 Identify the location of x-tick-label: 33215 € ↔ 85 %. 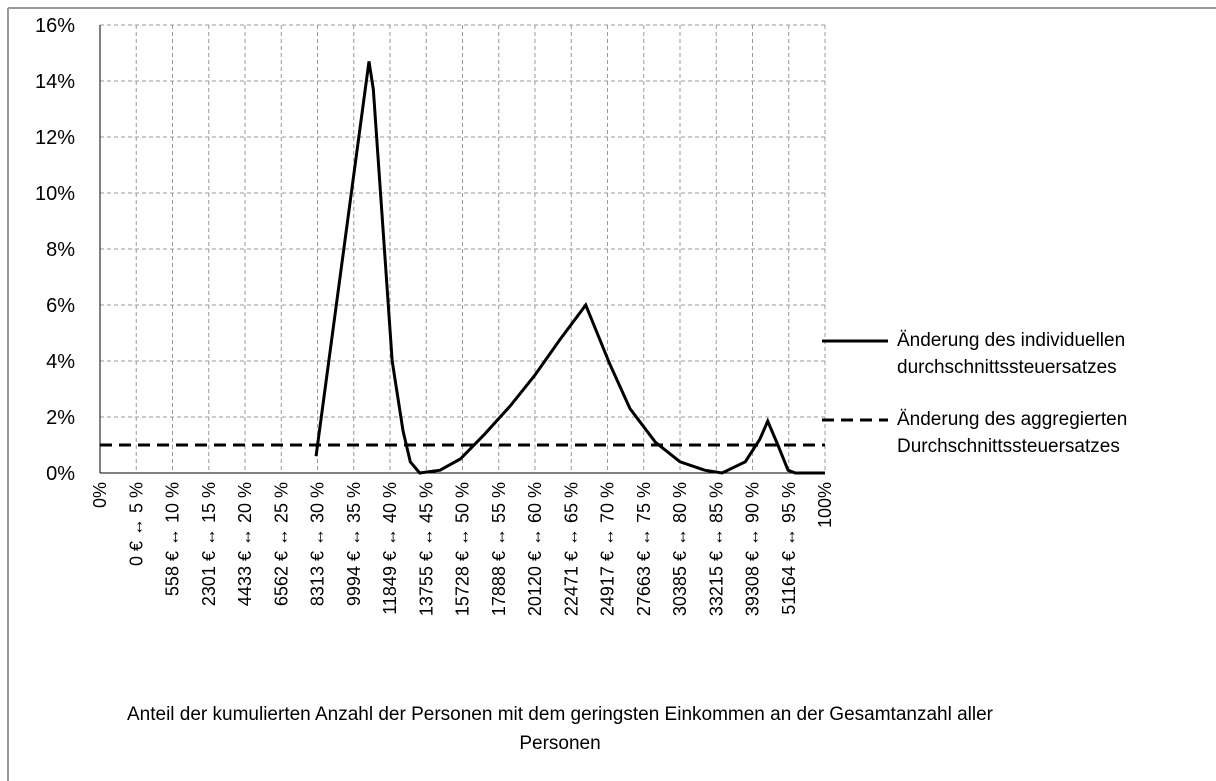
(716, 549).